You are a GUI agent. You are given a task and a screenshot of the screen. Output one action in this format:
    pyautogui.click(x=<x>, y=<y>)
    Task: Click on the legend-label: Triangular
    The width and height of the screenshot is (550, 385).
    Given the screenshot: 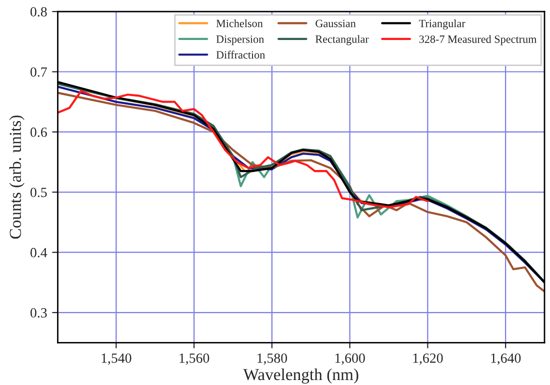 What is the action you would take?
    pyautogui.click(x=442, y=24)
    